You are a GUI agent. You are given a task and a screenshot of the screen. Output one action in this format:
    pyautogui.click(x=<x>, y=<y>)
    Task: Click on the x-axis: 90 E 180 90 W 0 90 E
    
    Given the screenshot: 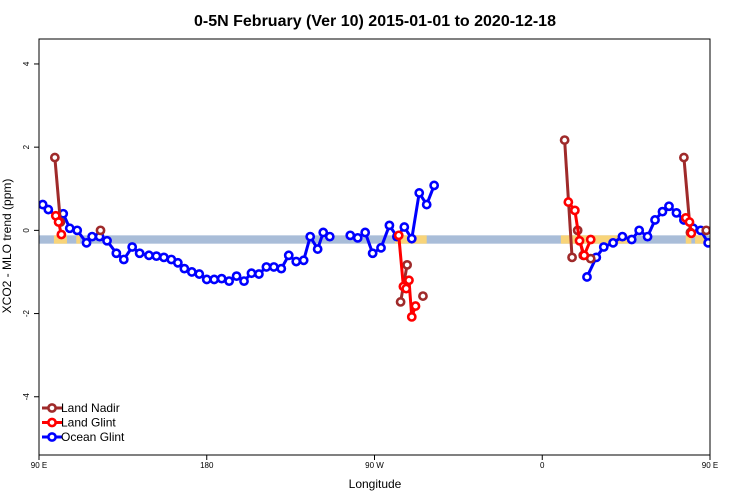 What is the action you would take?
    pyautogui.click(x=374, y=462)
    